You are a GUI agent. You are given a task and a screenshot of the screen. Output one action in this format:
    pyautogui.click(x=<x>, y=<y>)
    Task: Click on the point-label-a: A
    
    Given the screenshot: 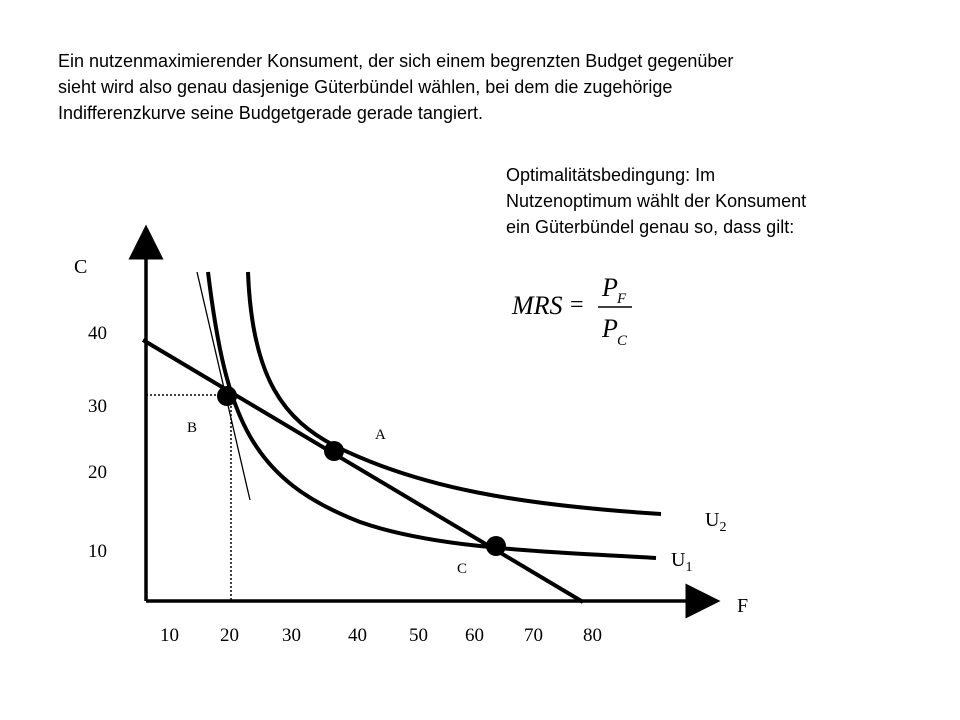 What is the action you would take?
    pyautogui.click(x=380, y=435)
    